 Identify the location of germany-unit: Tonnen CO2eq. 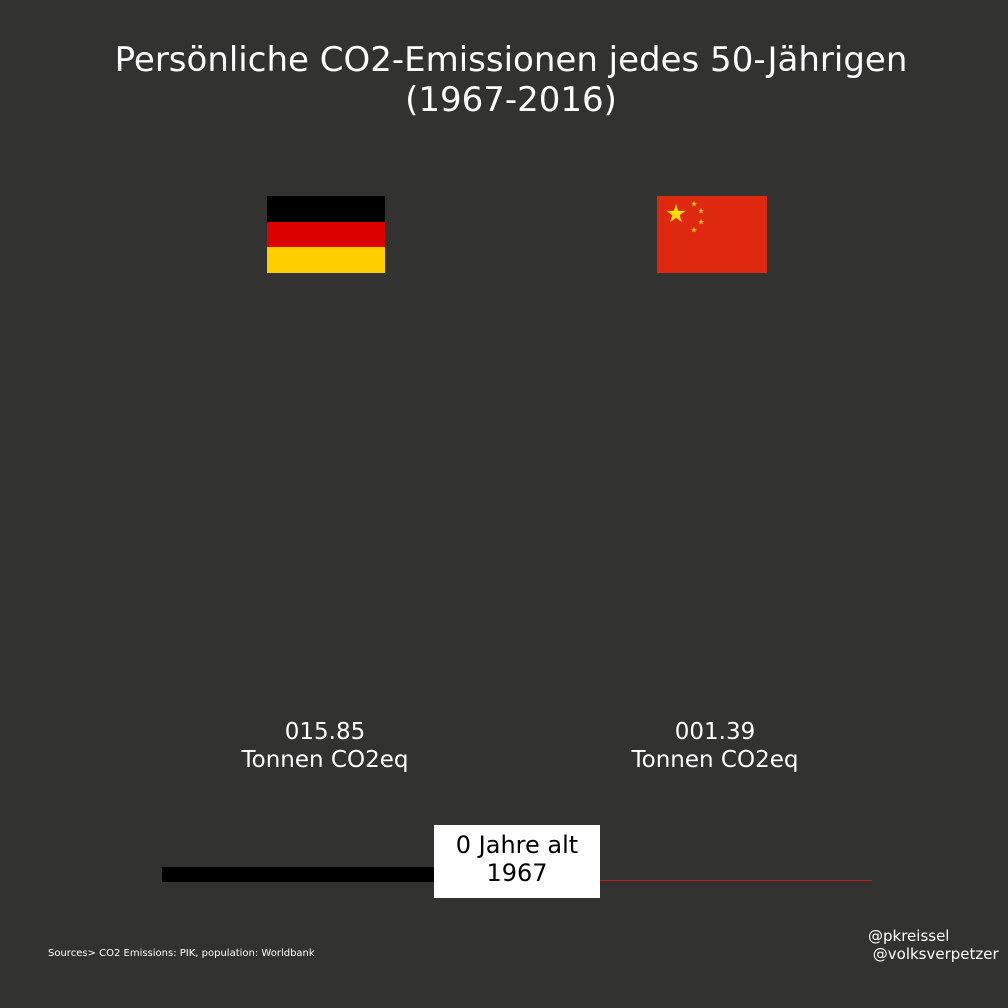
(325, 760).